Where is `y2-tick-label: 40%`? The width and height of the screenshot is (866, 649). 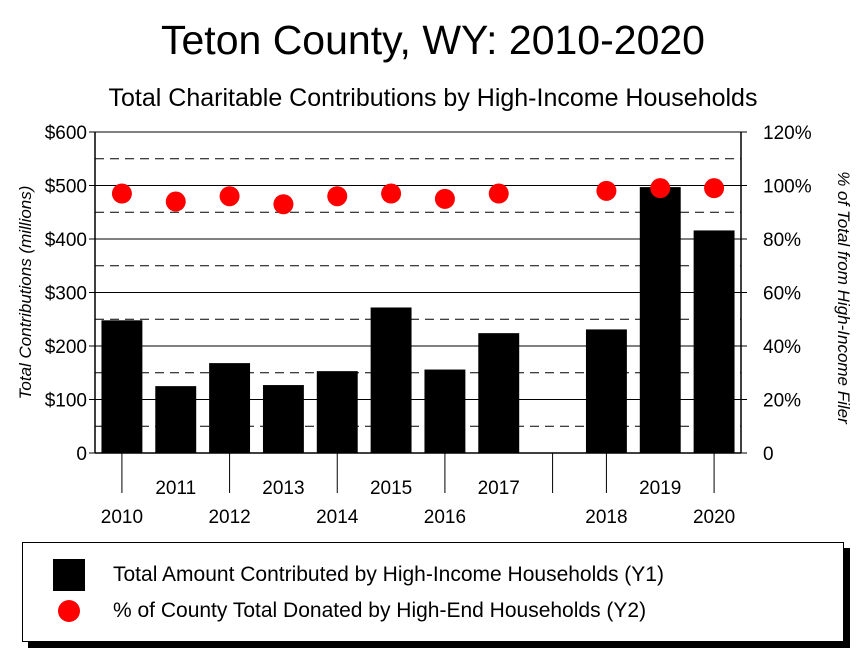 y2-tick-label: 40% is located at coordinates (782, 347).